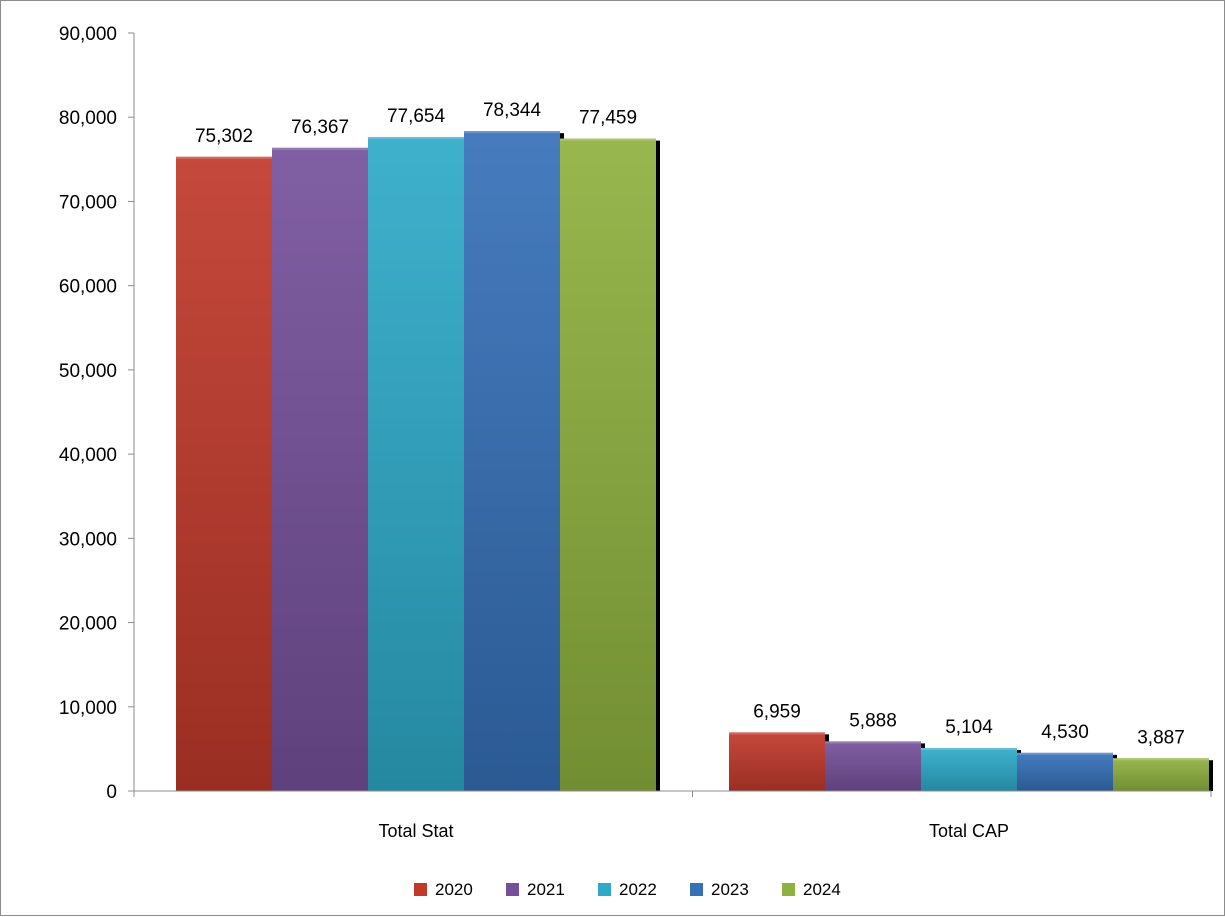 The width and height of the screenshot is (1225, 917). What do you see at coordinates (969, 727) in the screenshot?
I see `data-label: 5,104` at bounding box center [969, 727].